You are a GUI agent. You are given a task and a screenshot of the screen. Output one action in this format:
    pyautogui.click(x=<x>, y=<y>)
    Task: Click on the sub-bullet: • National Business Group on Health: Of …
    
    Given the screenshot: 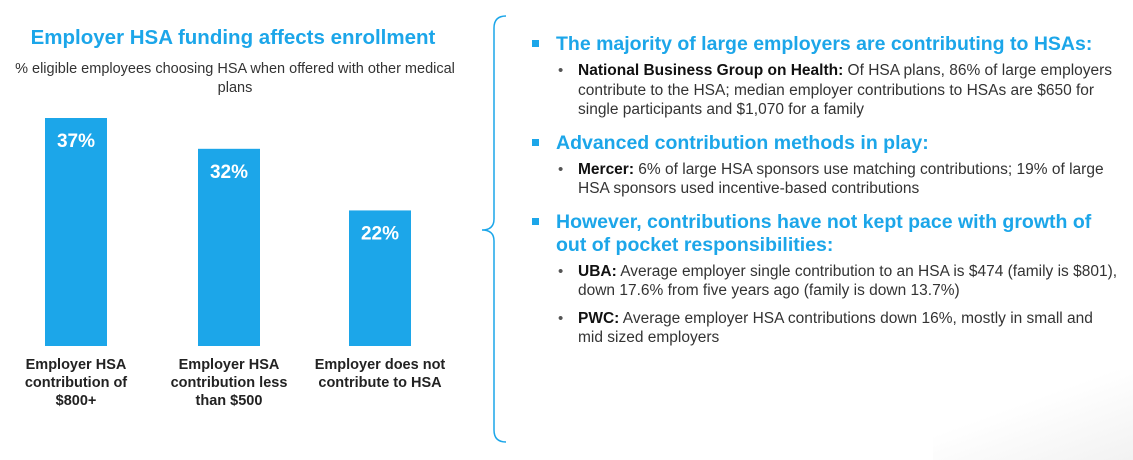 What is the action you would take?
    pyautogui.click(x=825, y=90)
    